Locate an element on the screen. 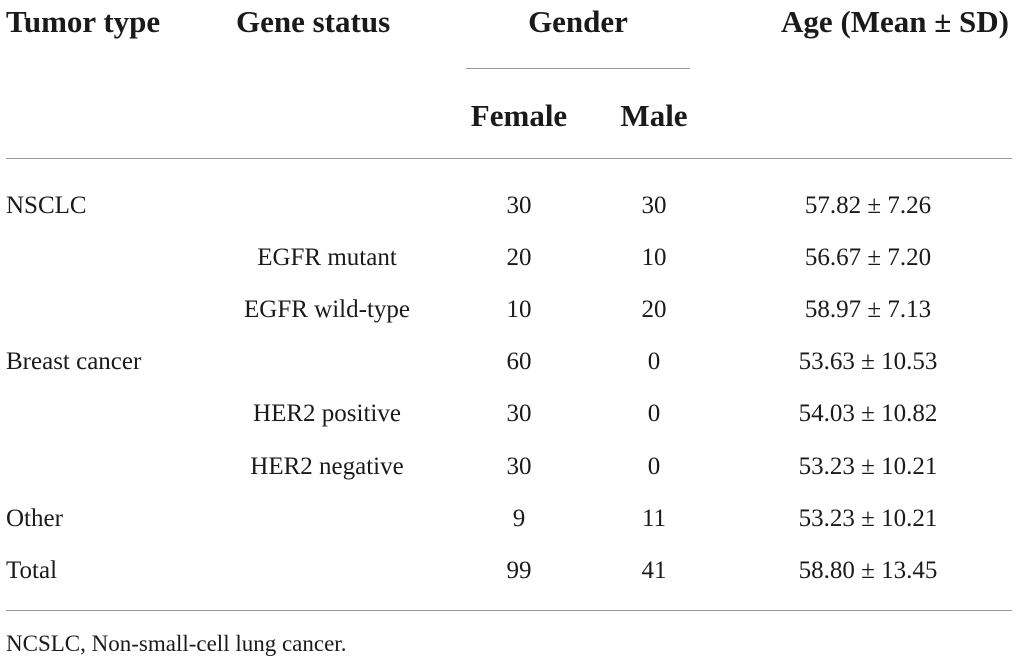 Image resolution: width=1017 pixels, height=665 pixels. cell-age: 58.80 ± 13.45 is located at coordinates (868, 570).